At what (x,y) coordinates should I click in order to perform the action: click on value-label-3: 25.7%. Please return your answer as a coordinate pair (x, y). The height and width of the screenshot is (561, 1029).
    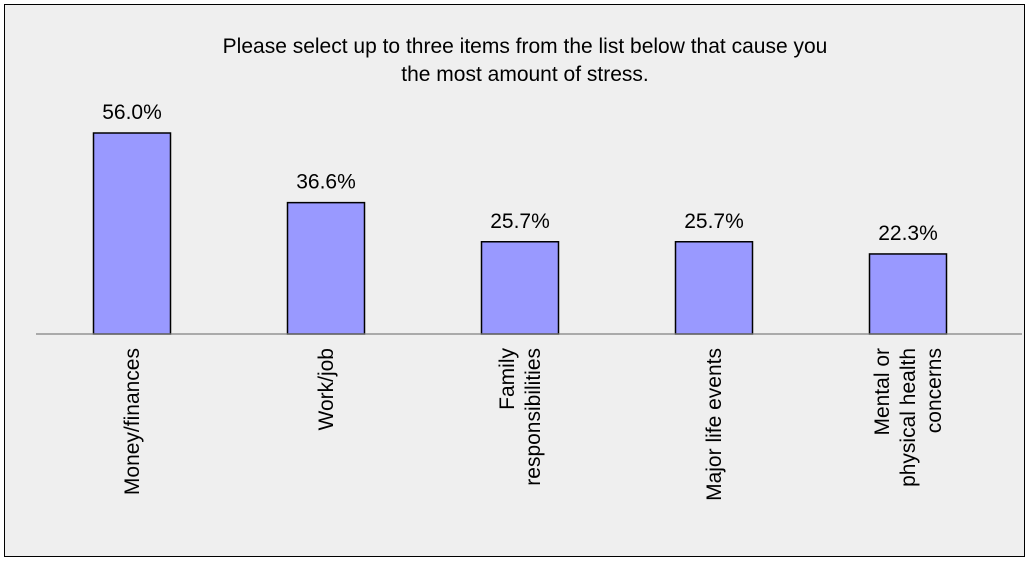
    Looking at the image, I should click on (520, 221).